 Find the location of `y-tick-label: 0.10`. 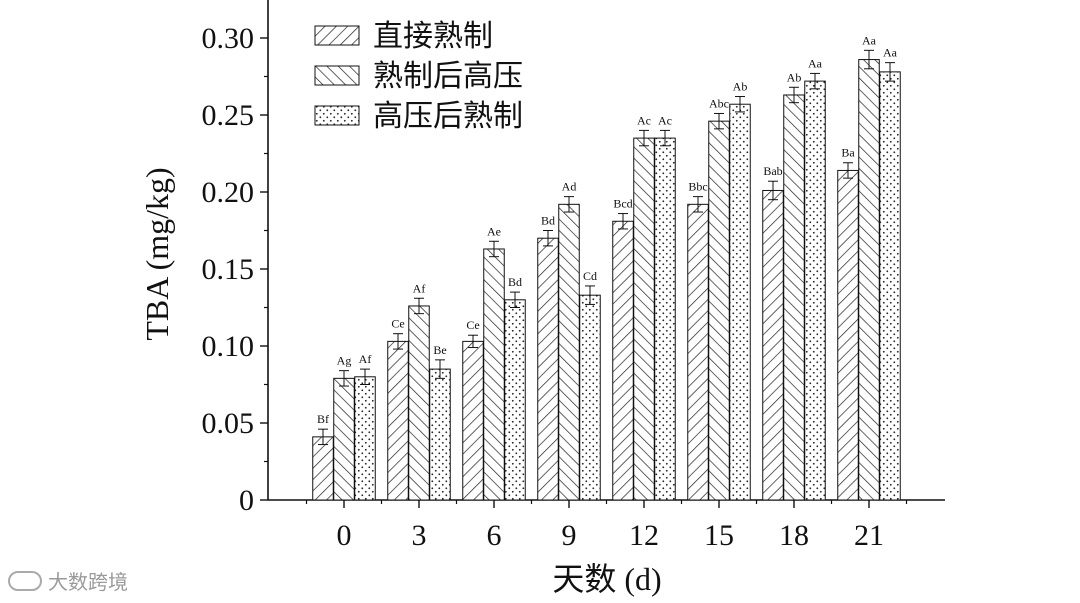

y-tick-label: 0.10 is located at coordinates (228, 346).